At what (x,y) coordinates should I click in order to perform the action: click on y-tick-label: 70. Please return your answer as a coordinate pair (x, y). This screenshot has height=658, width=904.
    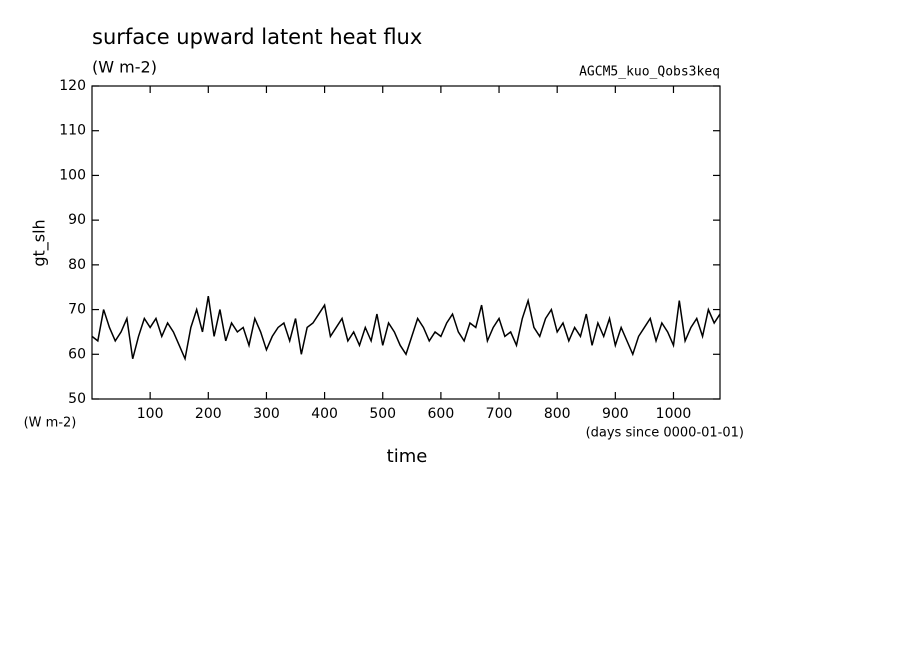
    Looking at the image, I should click on (77, 310).